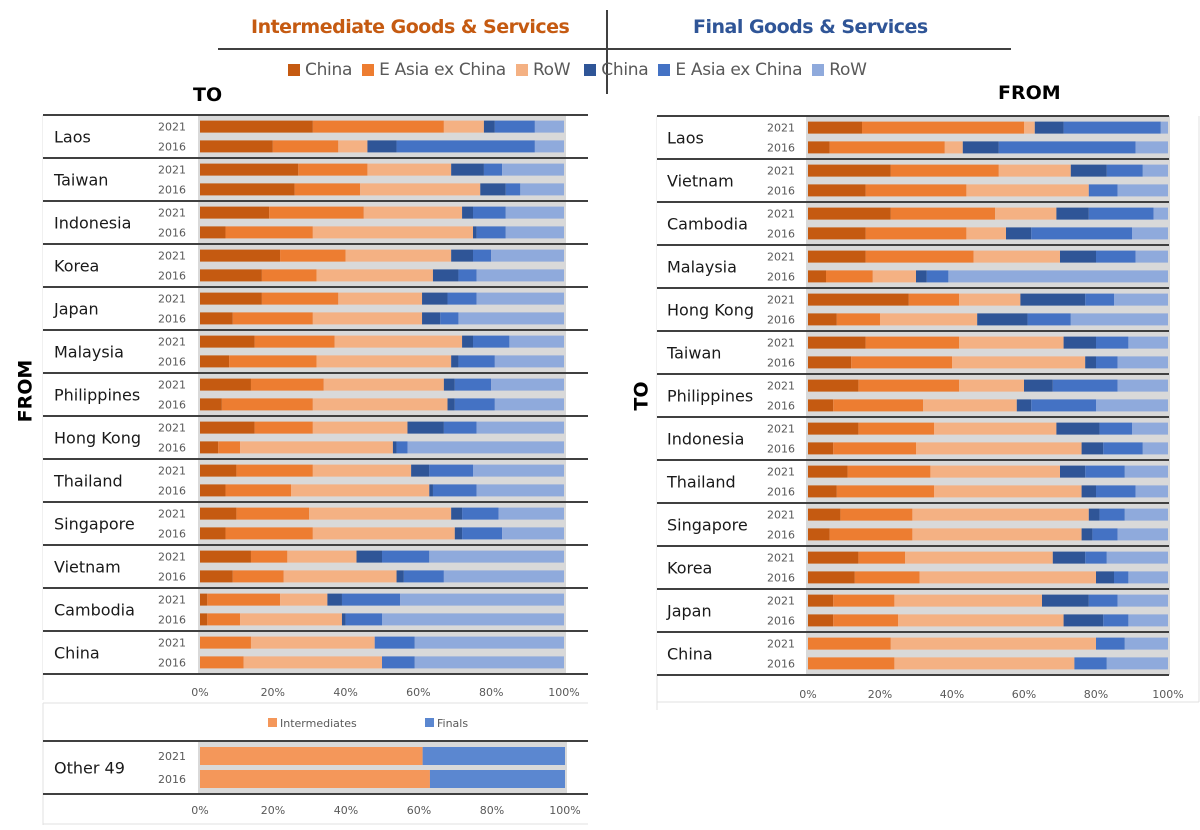 The height and width of the screenshot is (830, 1200). Describe the element at coordinates (94, 610) in the screenshot. I see `group-label: Cambodia` at that location.